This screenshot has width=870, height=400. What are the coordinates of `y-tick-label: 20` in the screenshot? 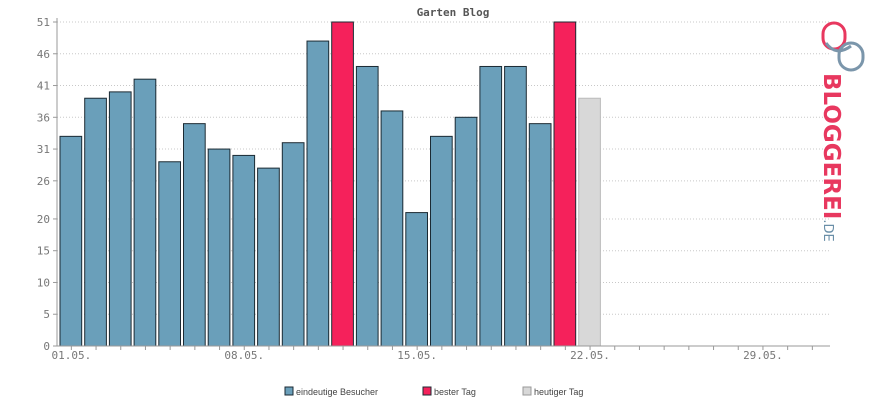 It's located at (43, 219).